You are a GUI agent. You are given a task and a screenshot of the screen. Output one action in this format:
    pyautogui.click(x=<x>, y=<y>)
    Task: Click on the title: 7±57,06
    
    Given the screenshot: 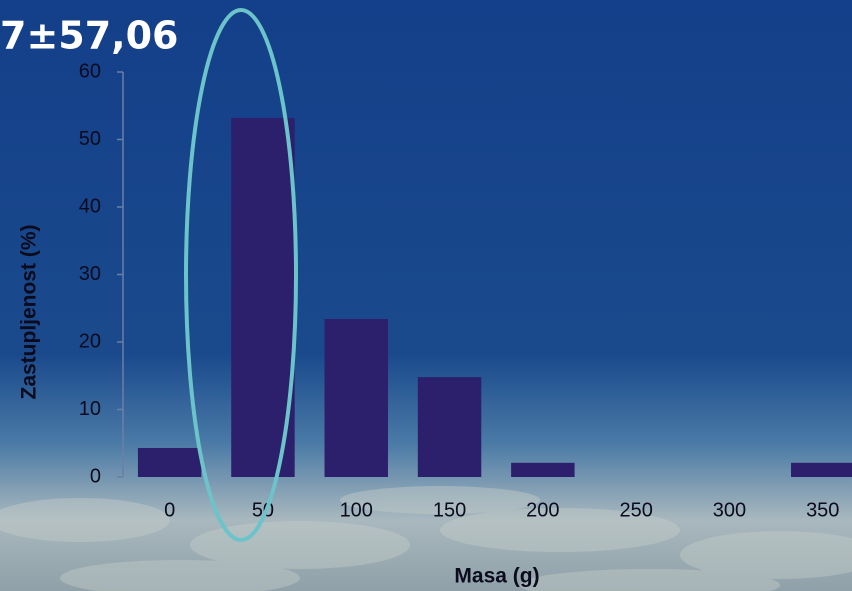 What is the action you would take?
    pyautogui.click(x=89, y=36)
    